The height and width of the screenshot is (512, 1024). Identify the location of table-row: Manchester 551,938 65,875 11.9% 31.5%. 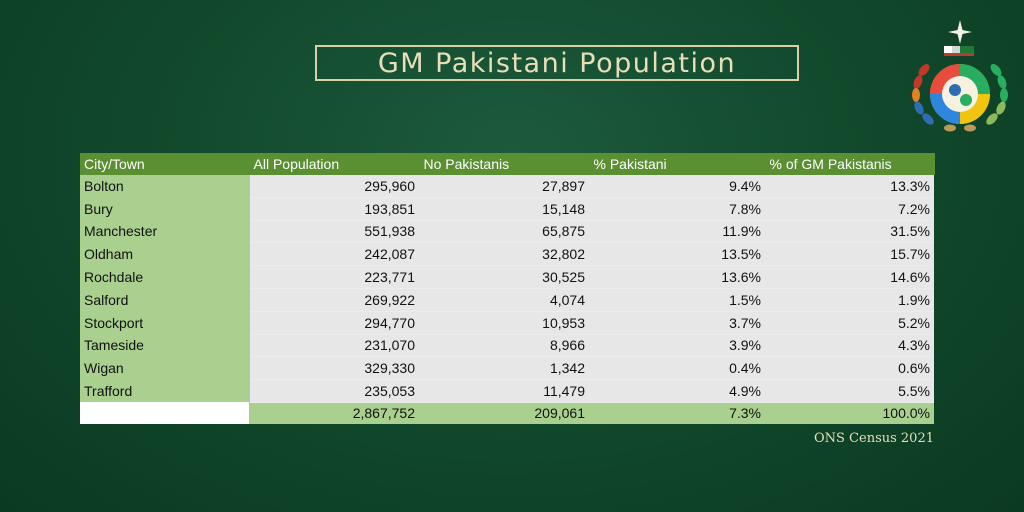
(507, 232).